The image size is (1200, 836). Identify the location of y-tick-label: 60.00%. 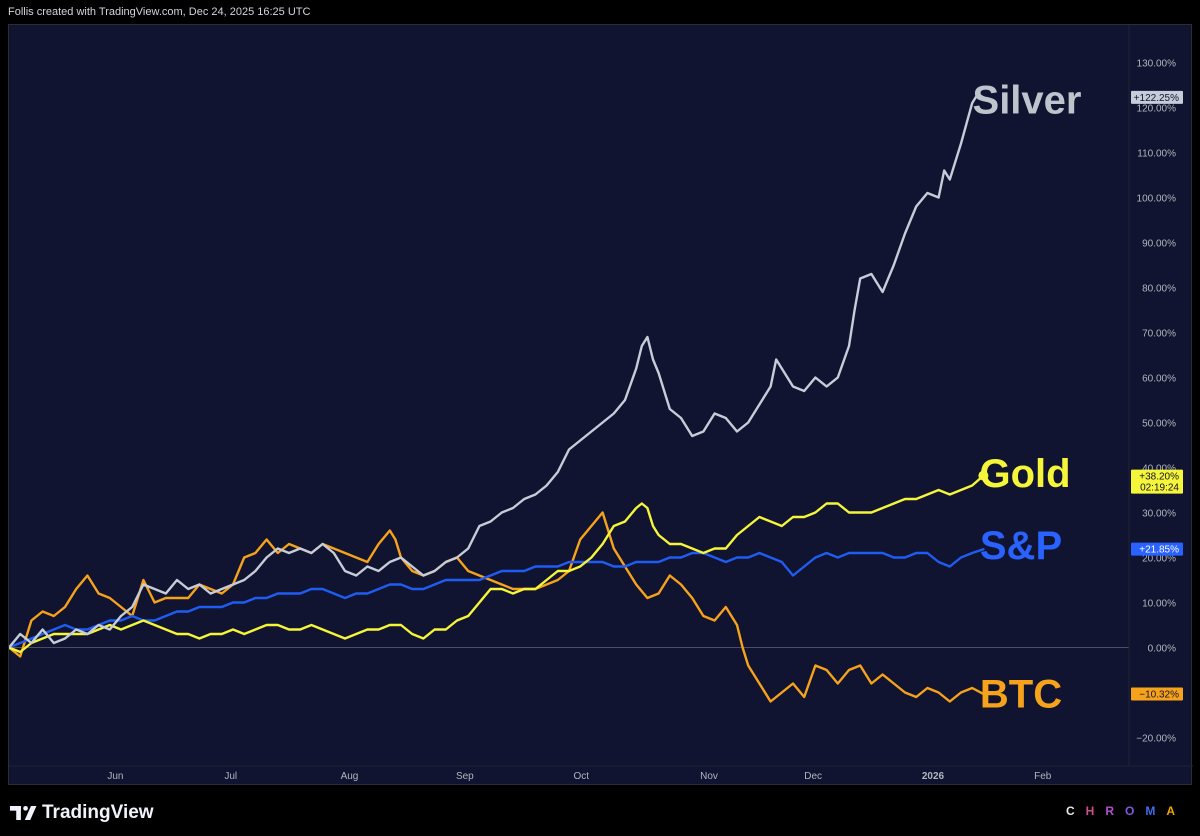
(1159, 379).